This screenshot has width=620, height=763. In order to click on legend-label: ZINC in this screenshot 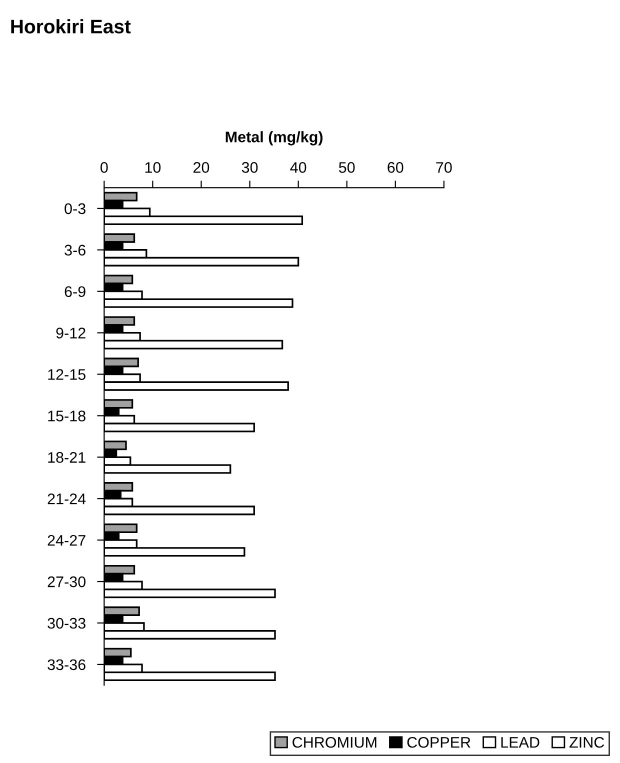, I will do `click(587, 742)`.